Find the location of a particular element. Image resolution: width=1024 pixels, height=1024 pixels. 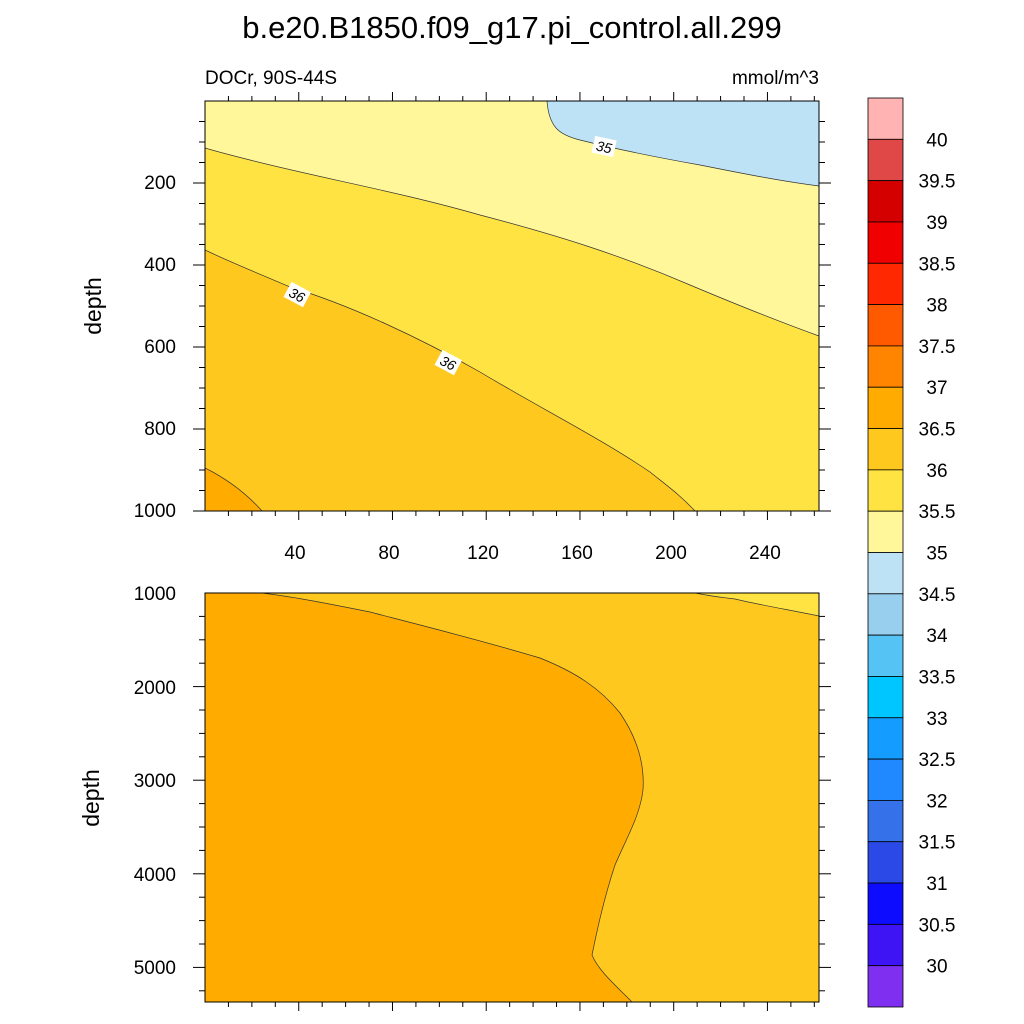

contour-label-36a: 36 is located at coordinates (296, 295).